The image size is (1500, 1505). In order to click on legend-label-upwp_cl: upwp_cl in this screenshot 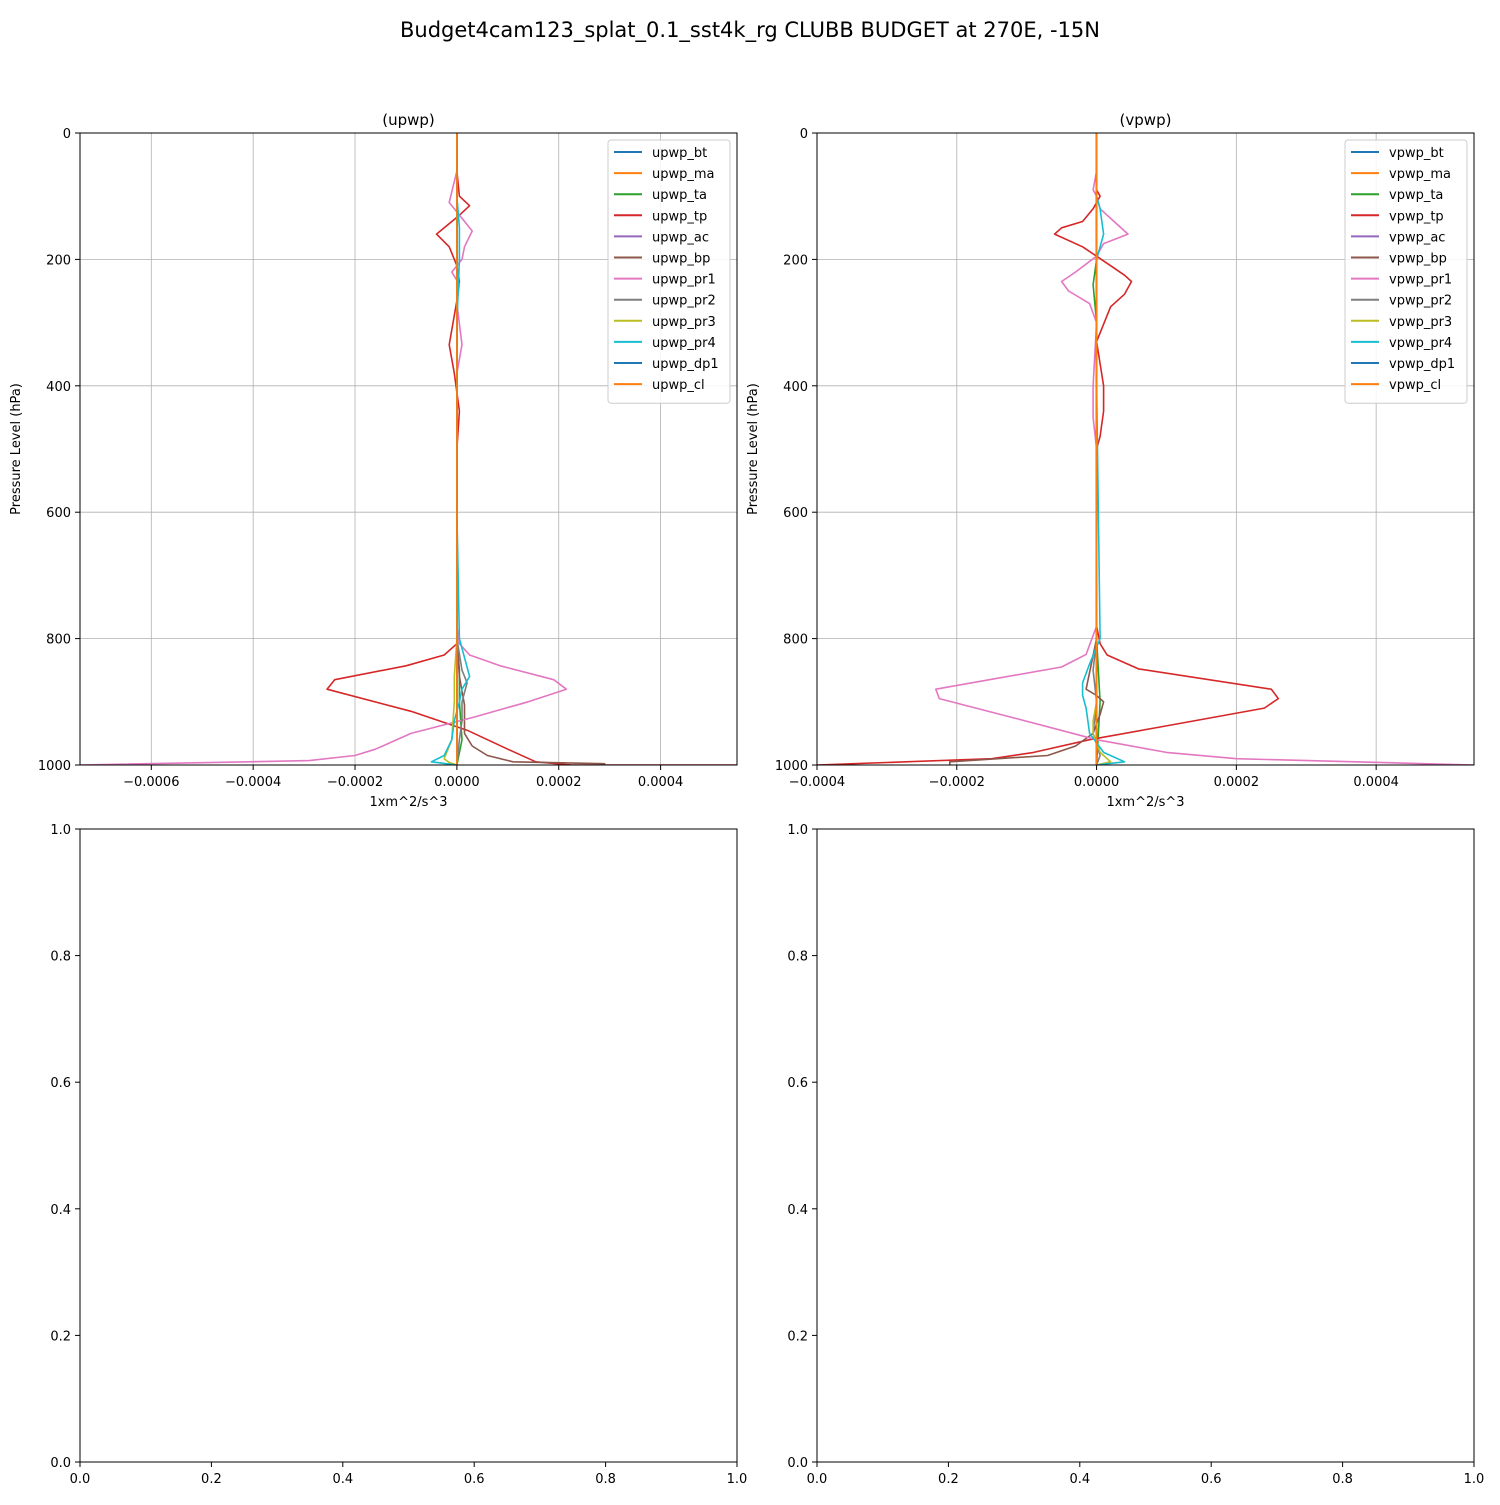, I will do `click(678, 385)`.